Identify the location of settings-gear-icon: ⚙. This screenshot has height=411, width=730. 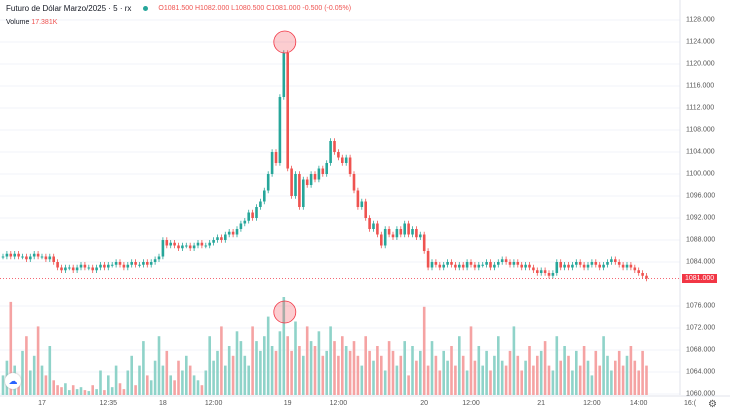
(712, 404).